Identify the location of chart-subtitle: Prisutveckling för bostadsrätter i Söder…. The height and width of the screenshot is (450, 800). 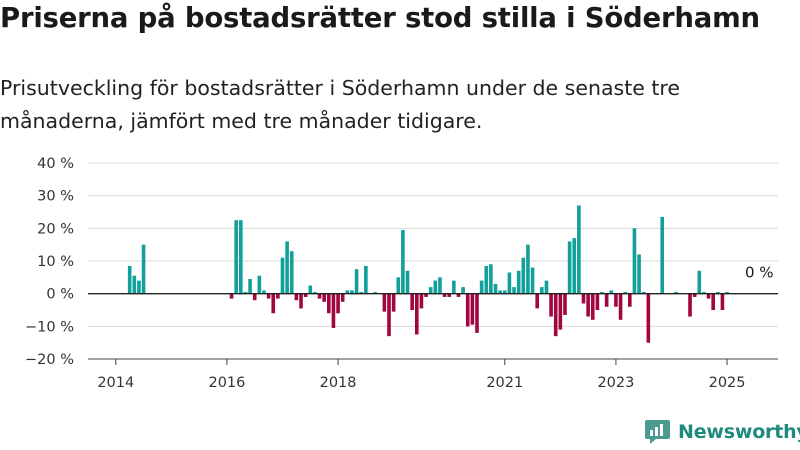
(340, 104).